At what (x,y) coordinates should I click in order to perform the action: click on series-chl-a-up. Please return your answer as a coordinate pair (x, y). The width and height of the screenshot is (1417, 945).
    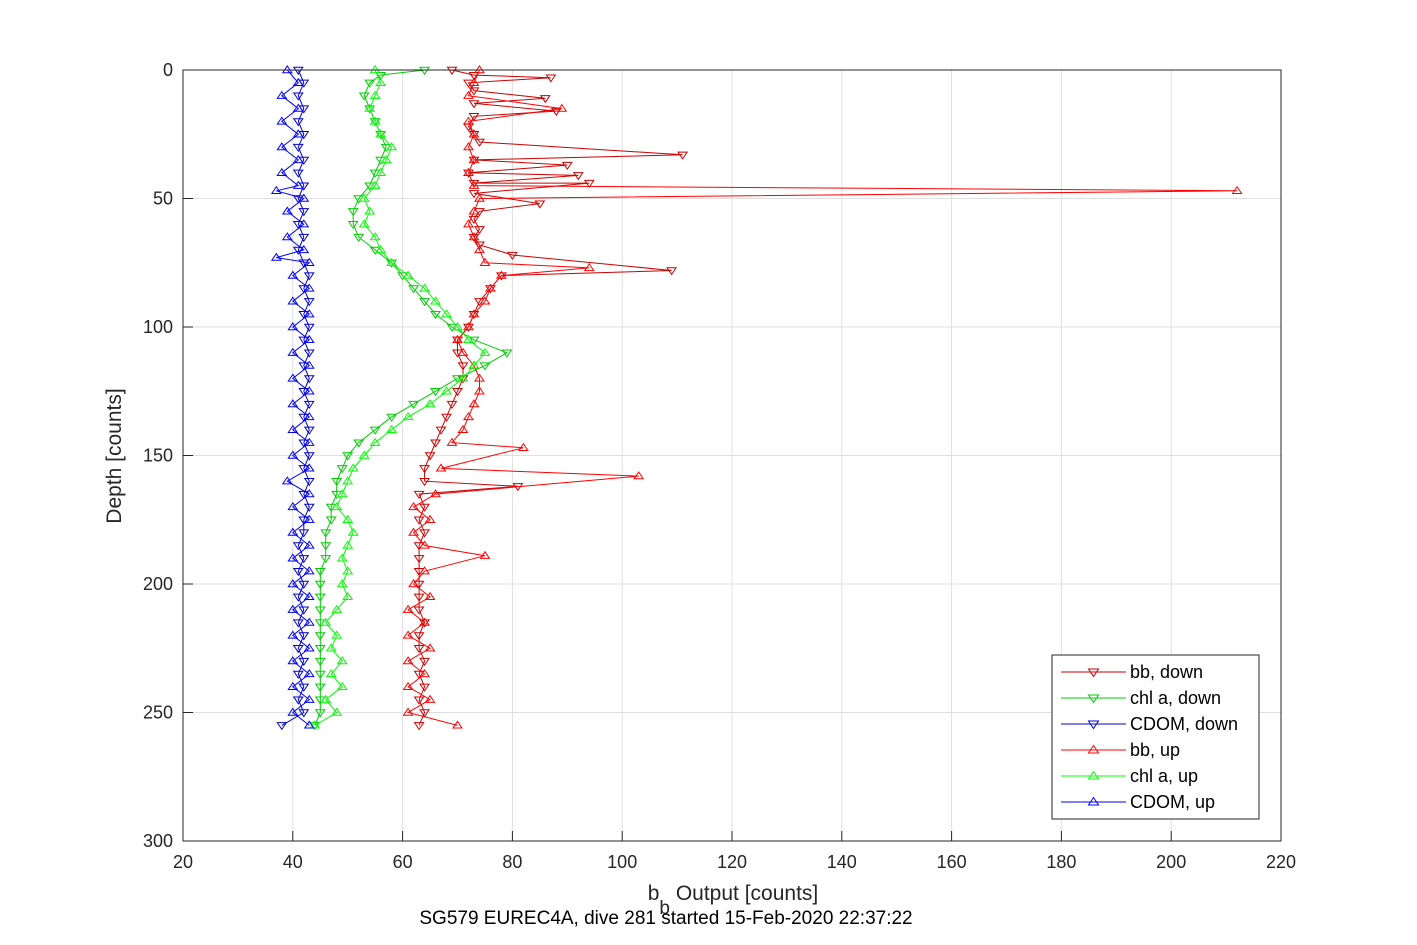
    Looking at the image, I should click on (400, 397).